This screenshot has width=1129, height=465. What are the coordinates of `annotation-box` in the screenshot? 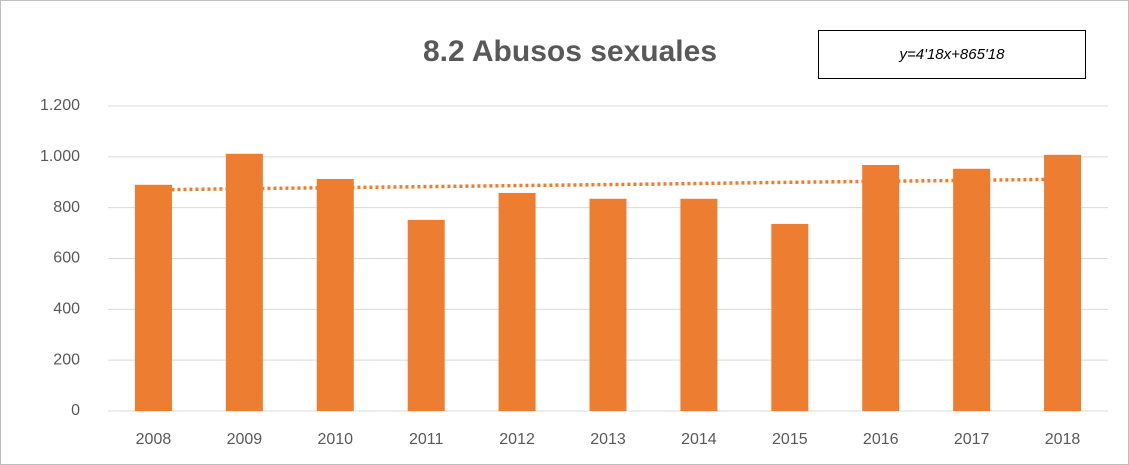 It's located at (952, 54).